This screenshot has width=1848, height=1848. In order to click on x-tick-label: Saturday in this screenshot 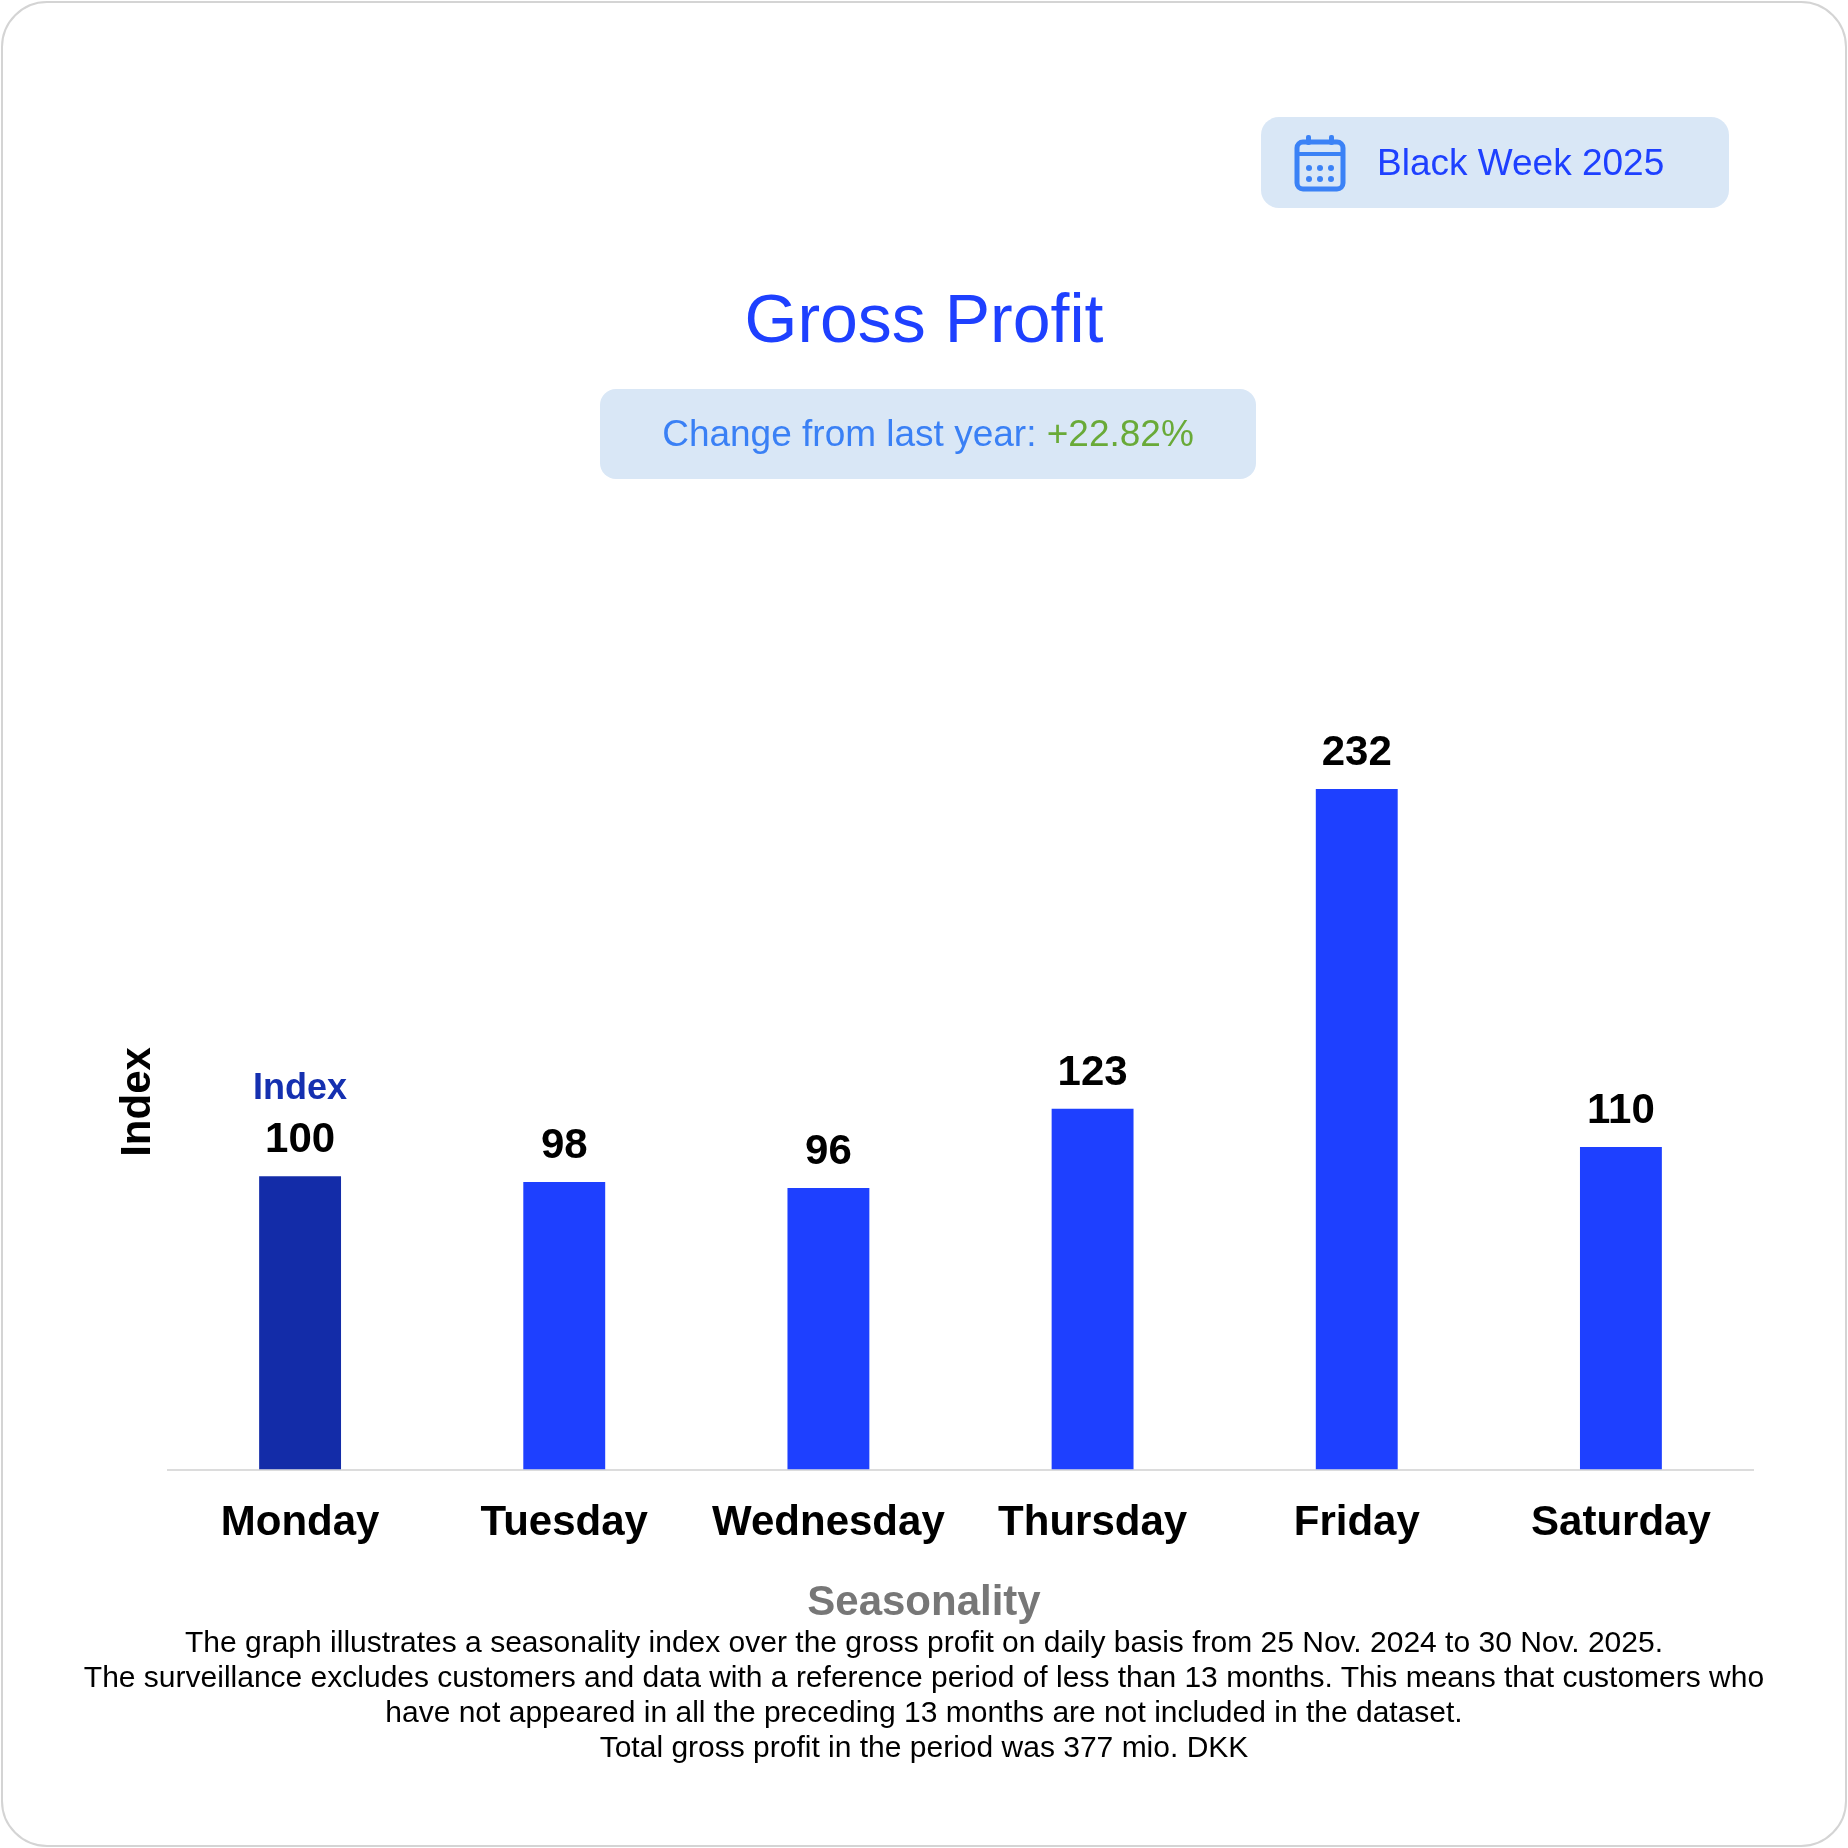, I will do `click(1621, 1521)`.